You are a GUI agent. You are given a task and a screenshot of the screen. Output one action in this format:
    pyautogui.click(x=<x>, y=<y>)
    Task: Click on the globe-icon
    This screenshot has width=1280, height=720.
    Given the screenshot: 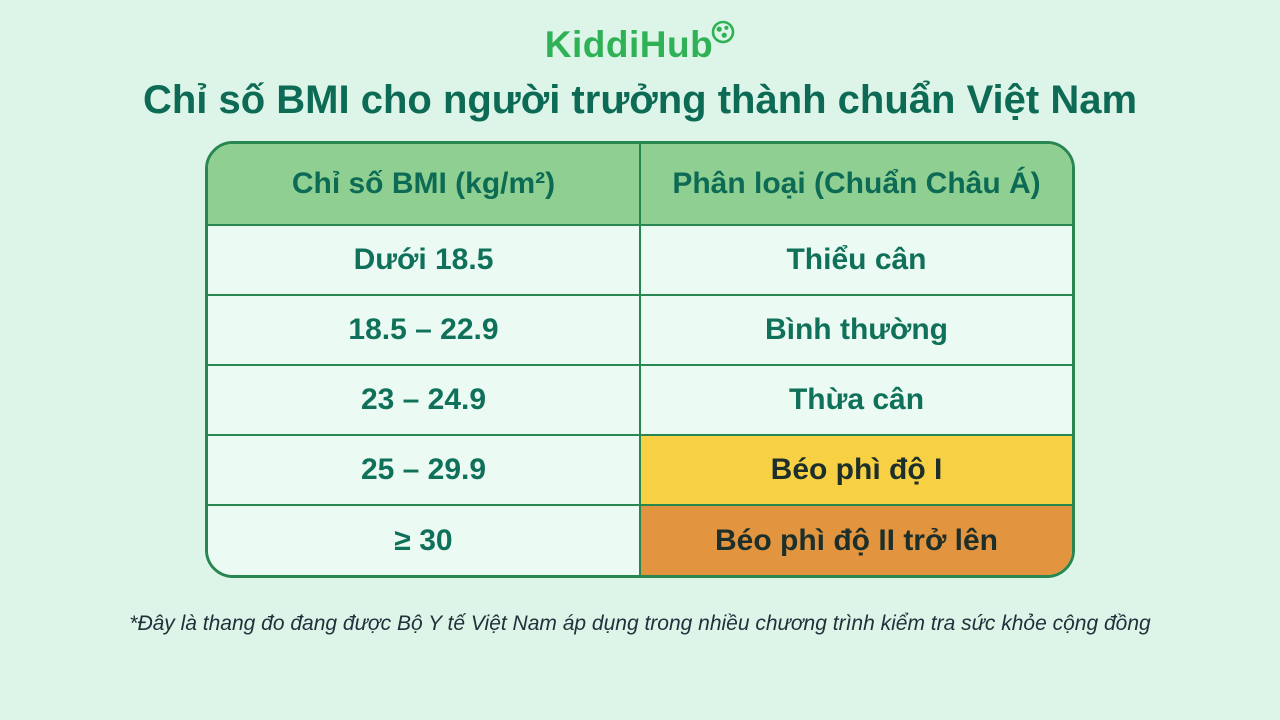 What is the action you would take?
    pyautogui.click(x=723, y=32)
    